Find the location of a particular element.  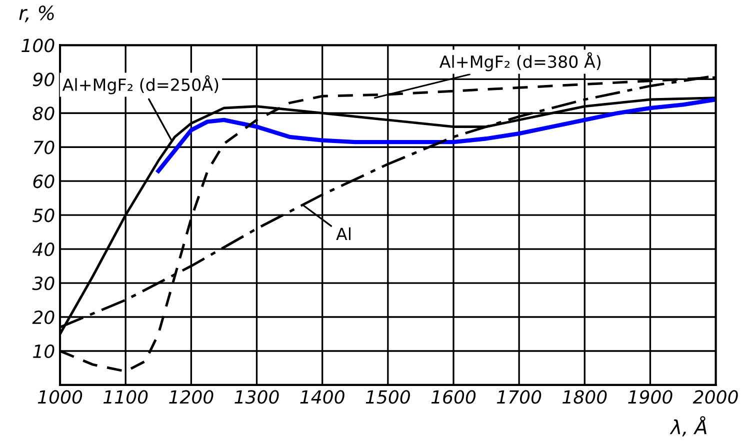

x-axis-title: λ, Å is located at coordinates (688, 426).